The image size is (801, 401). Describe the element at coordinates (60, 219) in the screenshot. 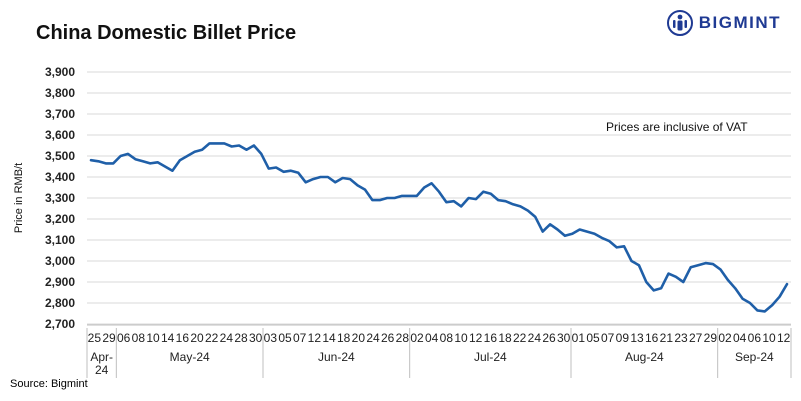

I see `y-tick-label: 3,200` at that location.